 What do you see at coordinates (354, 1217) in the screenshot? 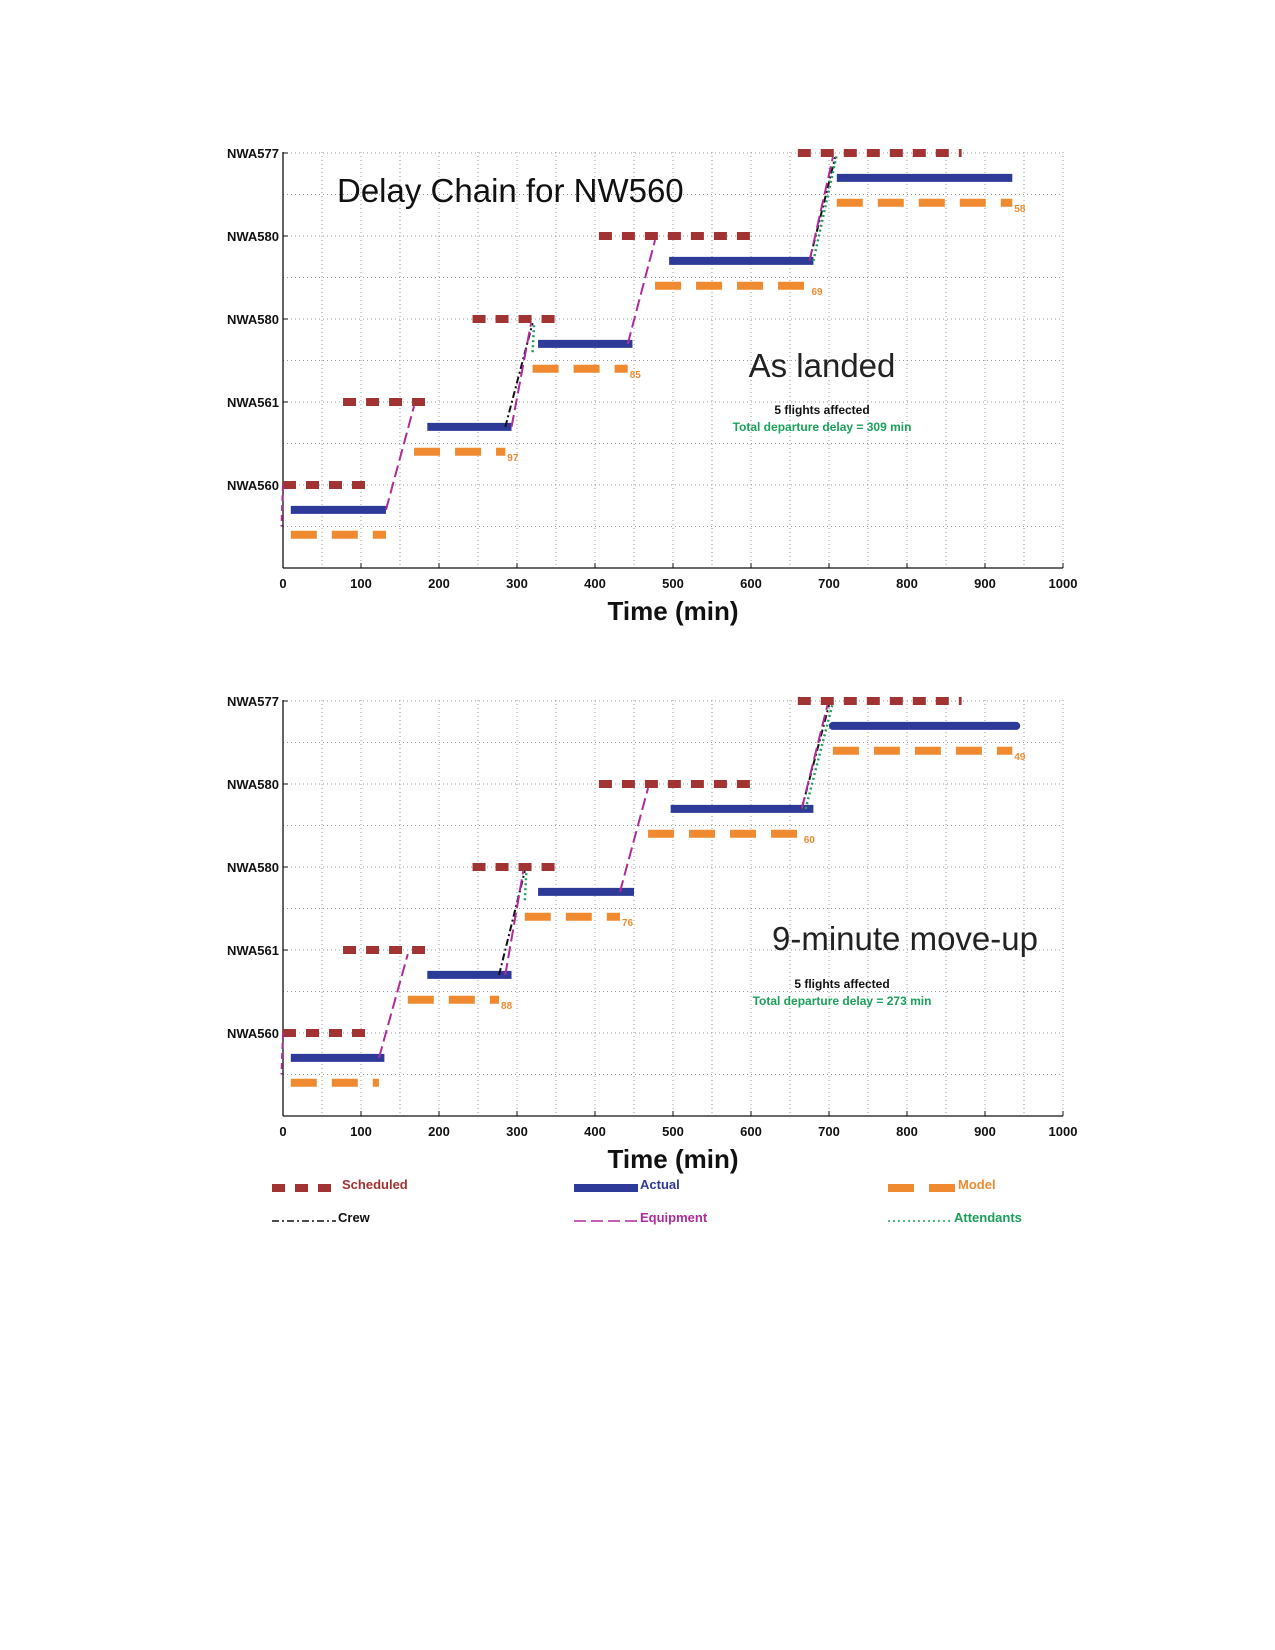
I see `legend-label-crew: Crew` at bounding box center [354, 1217].